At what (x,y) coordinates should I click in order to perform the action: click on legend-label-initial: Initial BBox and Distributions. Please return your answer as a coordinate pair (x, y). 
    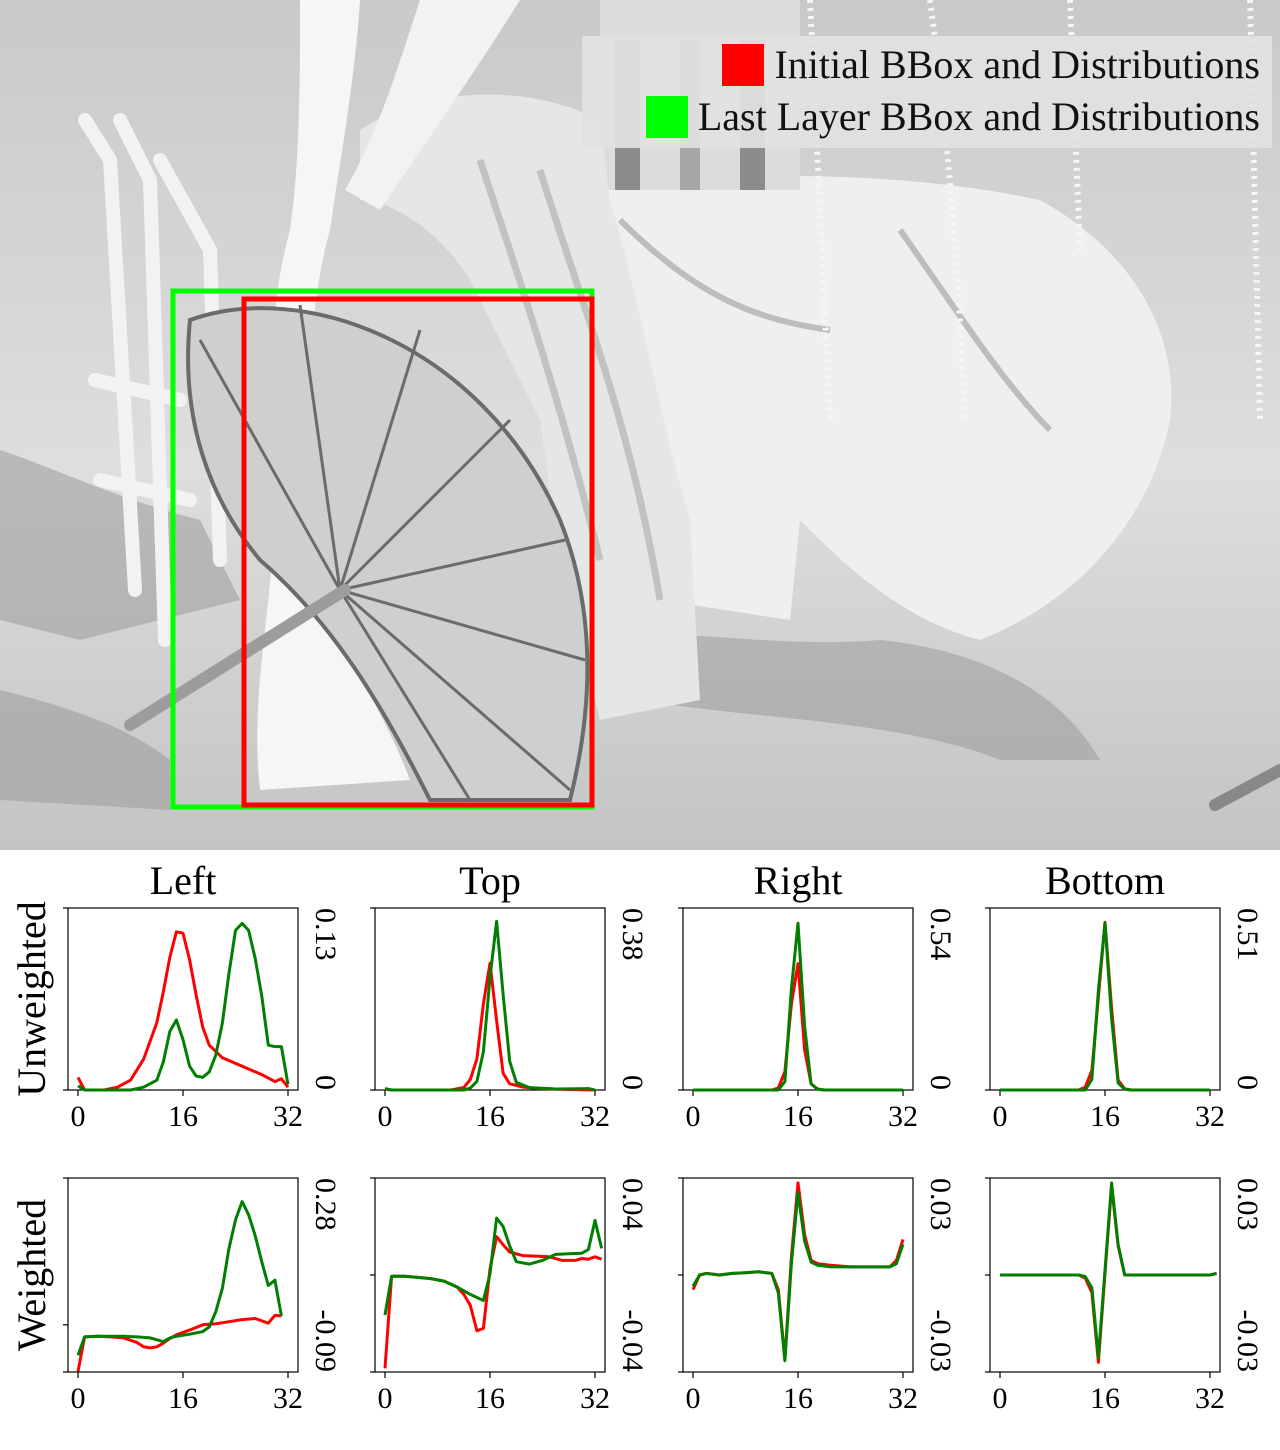
    Looking at the image, I should click on (1017, 64).